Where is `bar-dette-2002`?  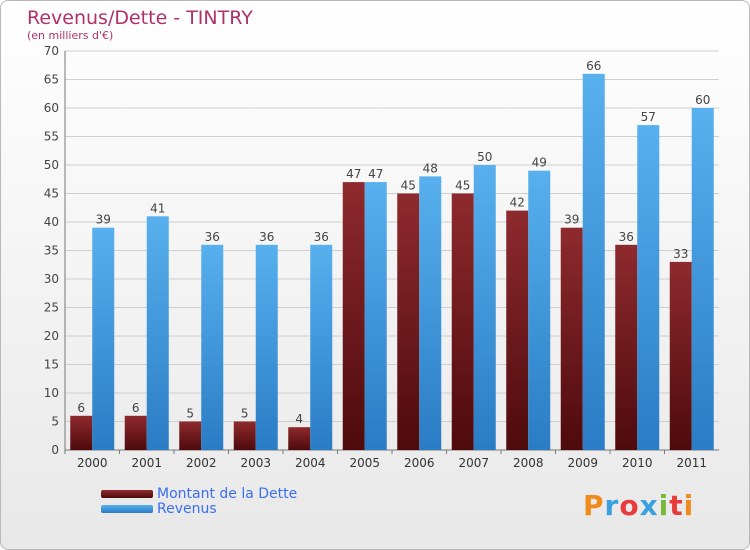
bar-dette-2002 is located at coordinates (190, 435).